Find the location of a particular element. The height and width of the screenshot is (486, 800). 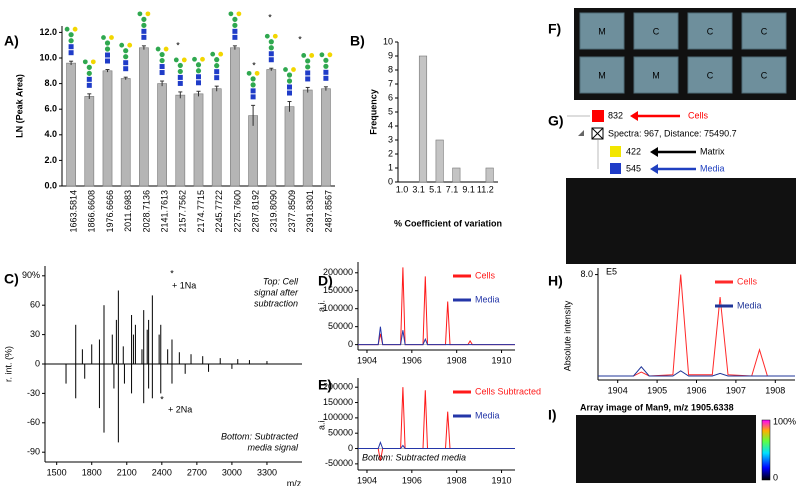

expander is located at coordinates (581, 133).